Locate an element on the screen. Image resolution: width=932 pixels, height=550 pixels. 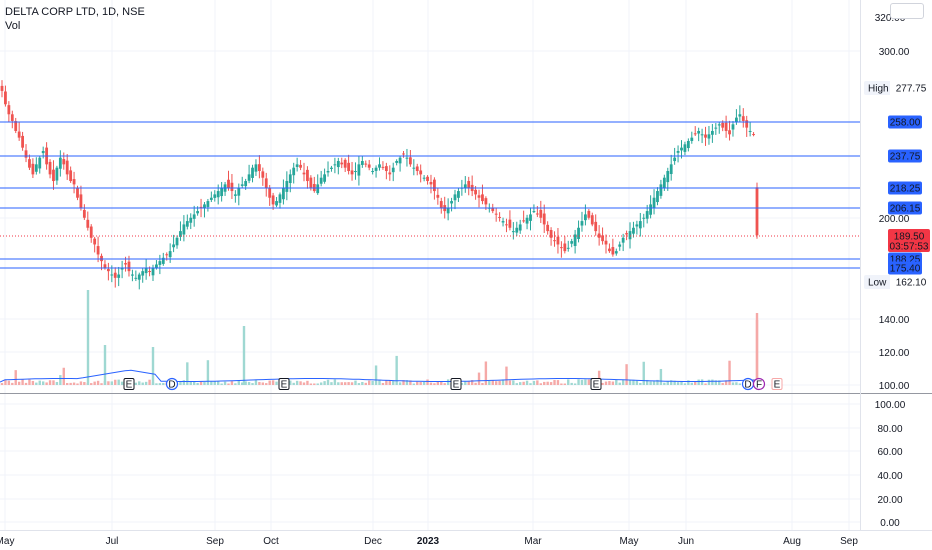
symbol-title: DELTA CORP LTD, 1D, NSE is located at coordinates (75, 12).